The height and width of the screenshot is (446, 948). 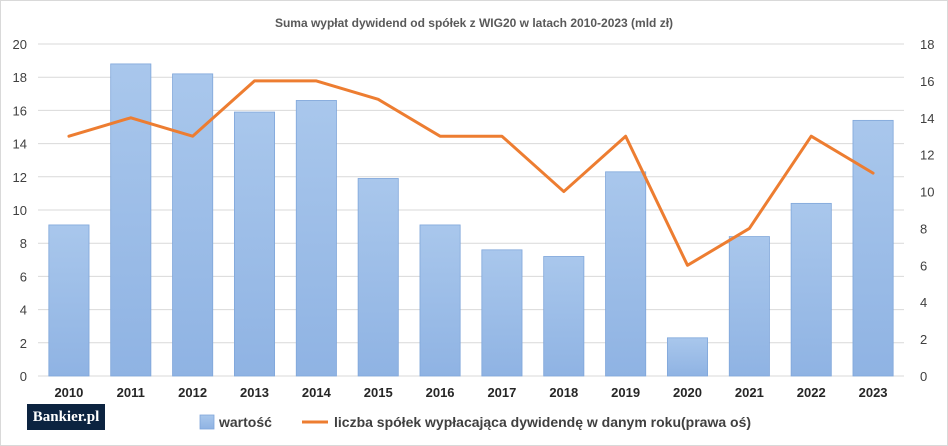 I want to click on bankier-logo: Bankier.pl, so click(x=66, y=417).